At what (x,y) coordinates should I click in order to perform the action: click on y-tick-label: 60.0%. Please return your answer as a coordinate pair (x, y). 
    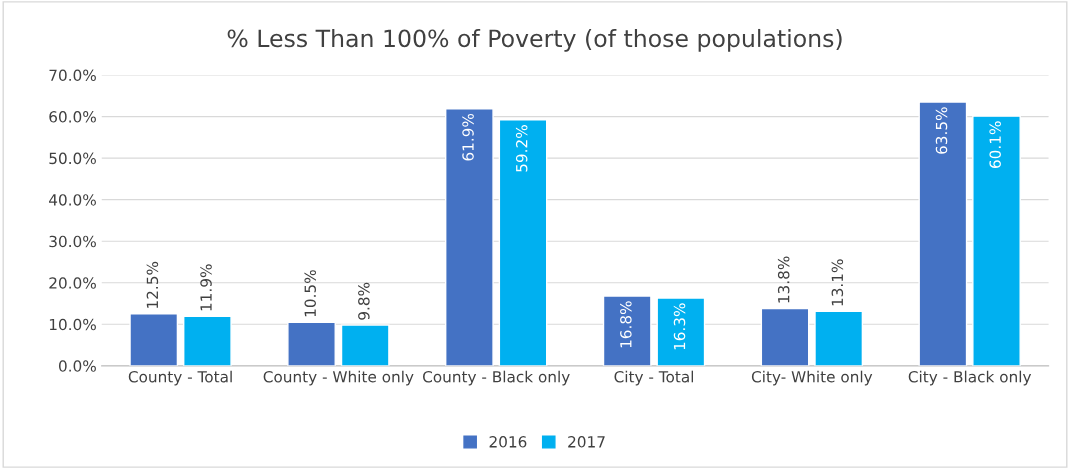
    Looking at the image, I should click on (72, 117).